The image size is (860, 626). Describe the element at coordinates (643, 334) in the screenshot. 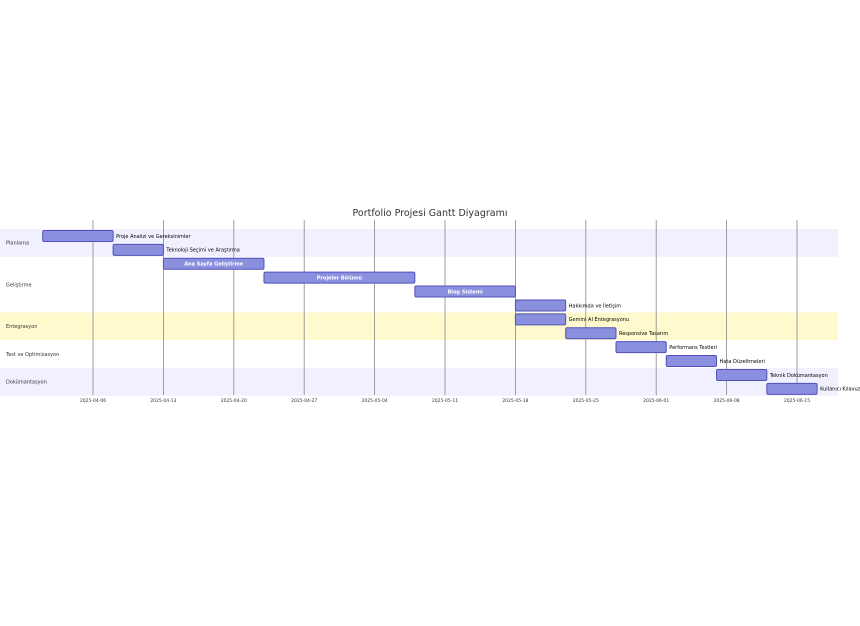

I see `task-label: Responsive Tasarım` at that location.